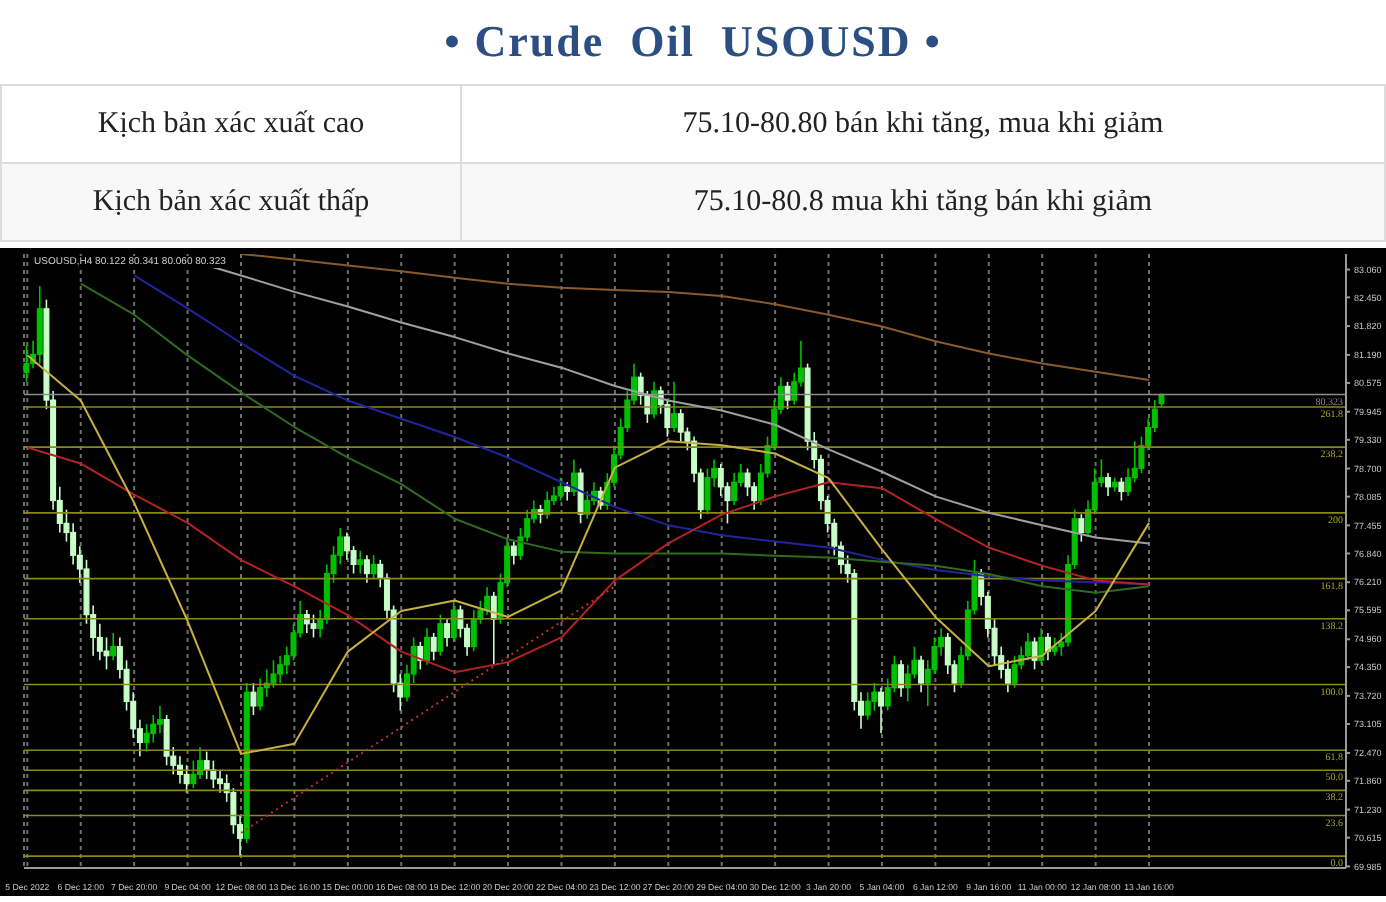  I want to click on line-series, so click(695, 317).